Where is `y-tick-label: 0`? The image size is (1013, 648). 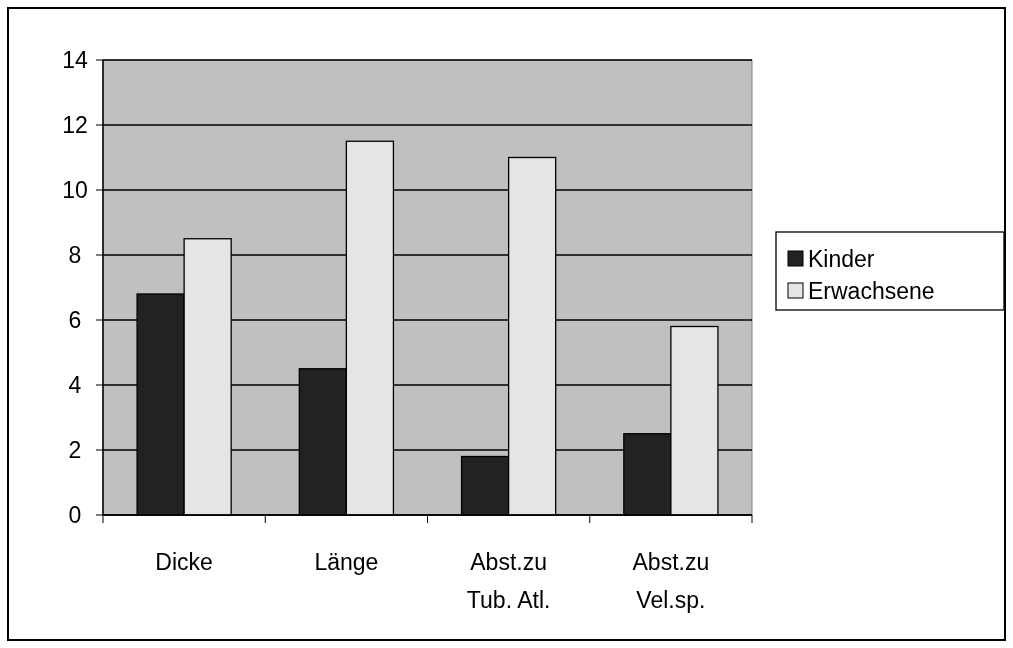 y-tick-label: 0 is located at coordinates (75, 515).